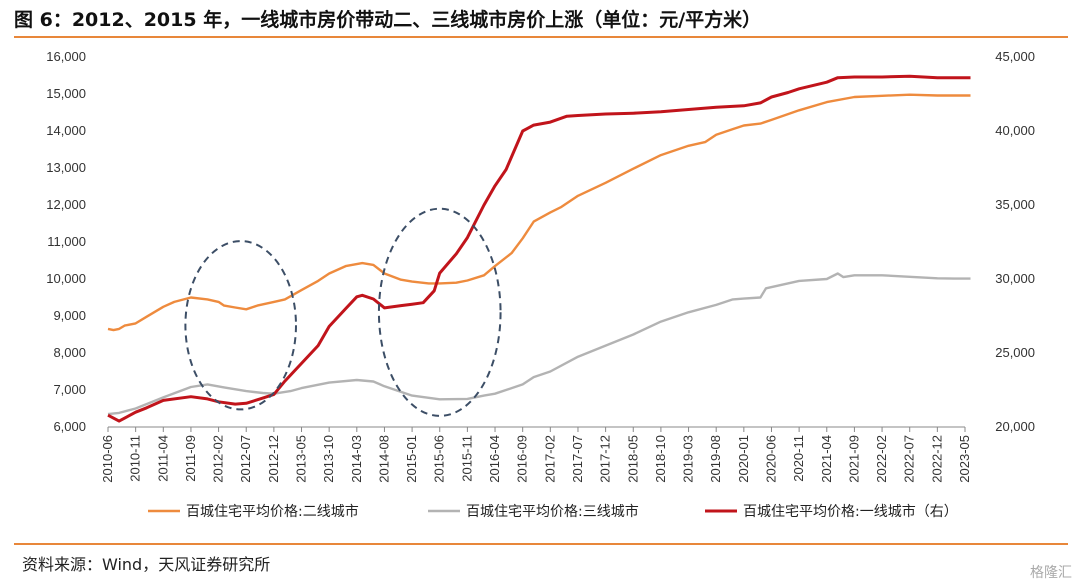 The width and height of the screenshot is (1080, 586). Describe the element at coordinates (162, 458) in the screenshot. I see `x-tick-label: 2011-04` at that location.